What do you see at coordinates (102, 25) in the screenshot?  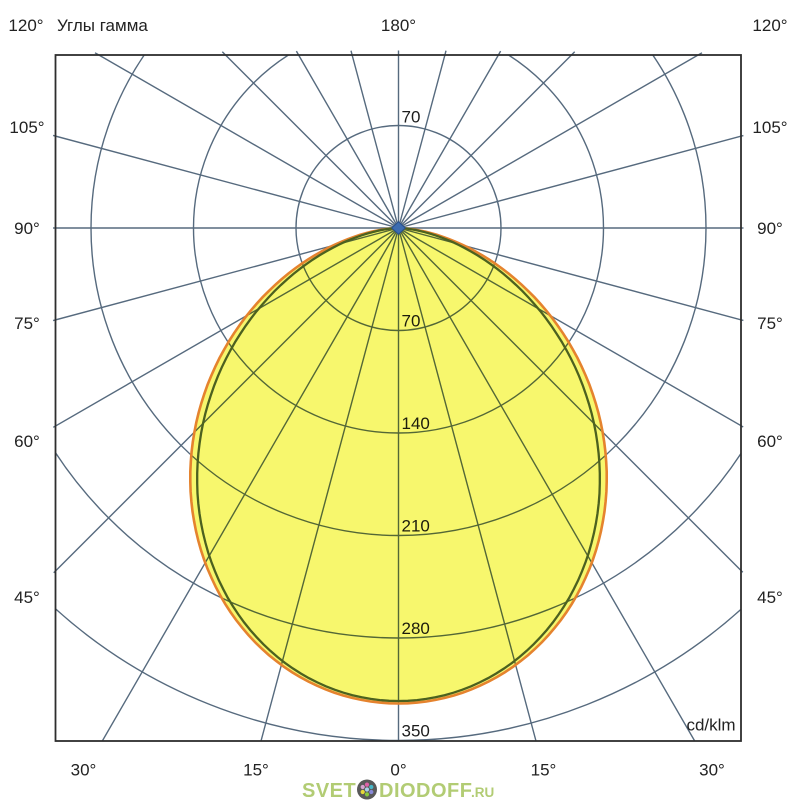 I see `svg-text: Углы гамма` at bounding box center [102, 25].